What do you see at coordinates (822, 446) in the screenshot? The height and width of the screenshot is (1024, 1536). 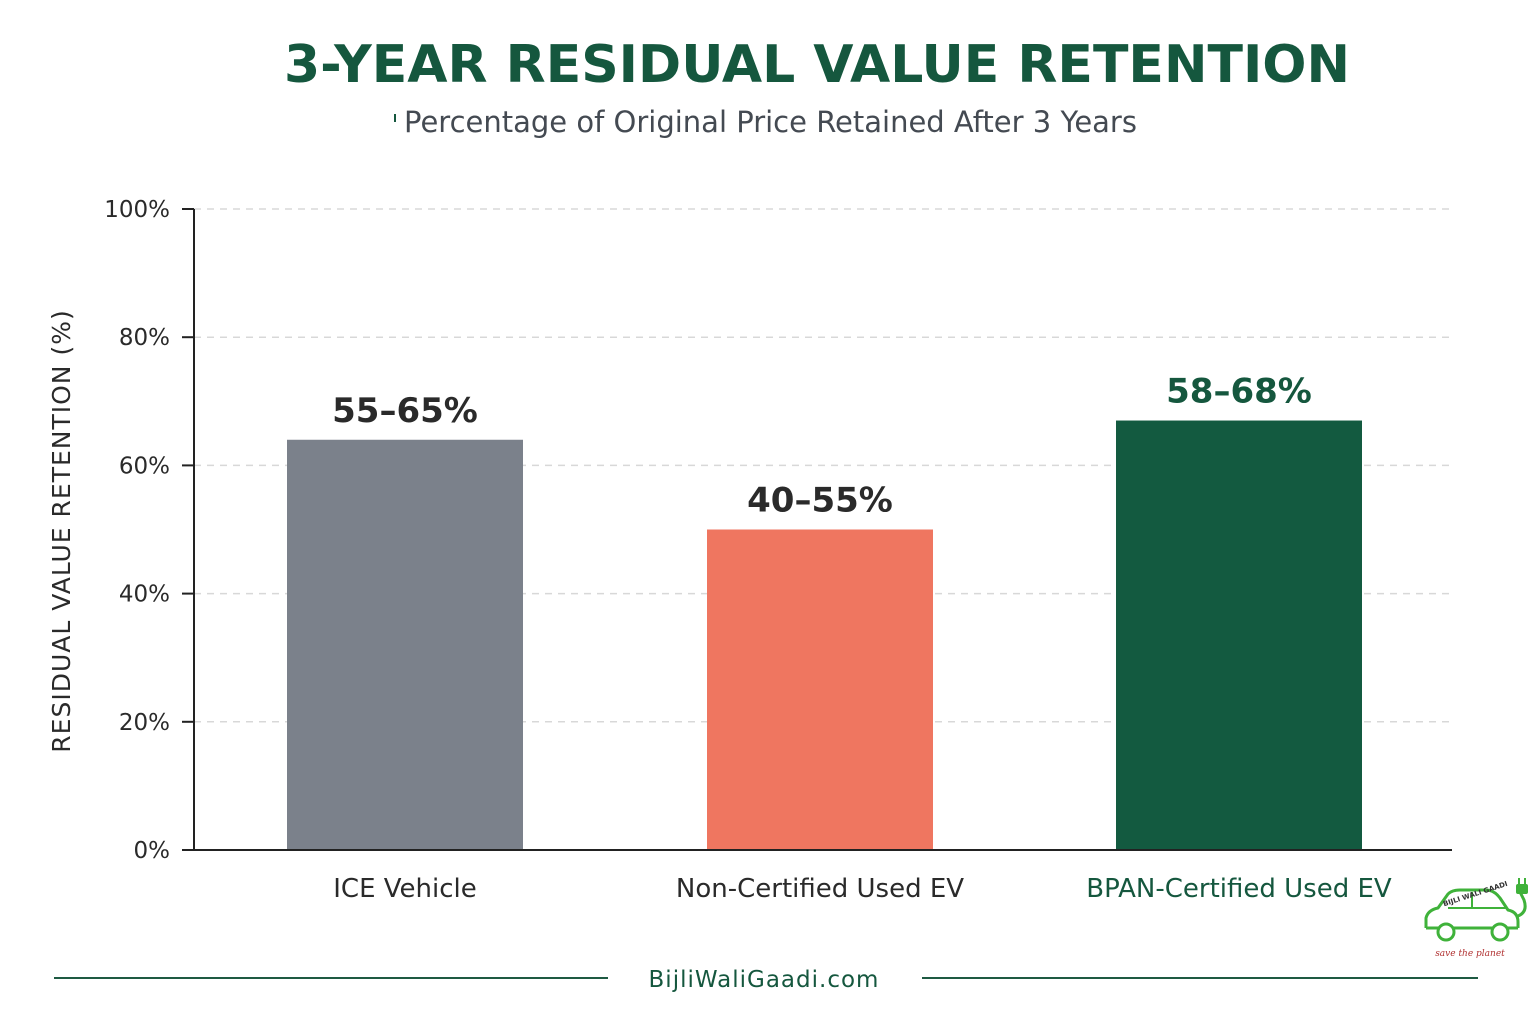 I see `data-labels: 55–65% 40–55% 58–68%` at bounding box center [822, 446].